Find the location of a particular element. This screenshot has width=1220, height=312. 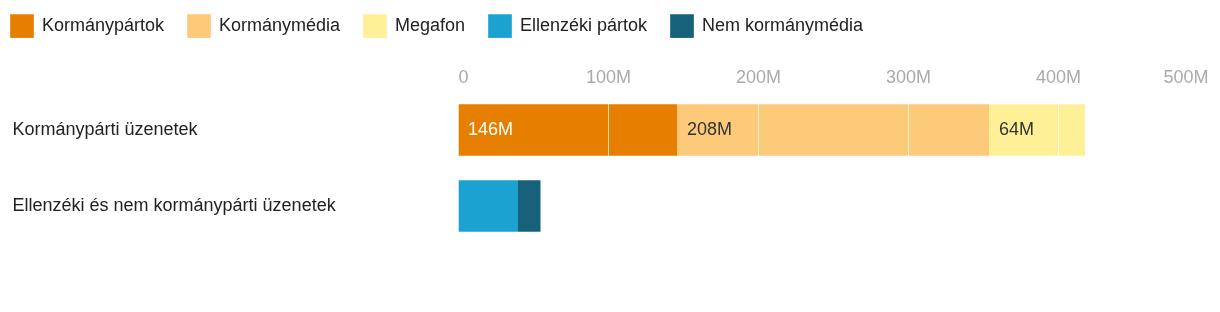

data-label: 146M is located at coordinates (491, 129).